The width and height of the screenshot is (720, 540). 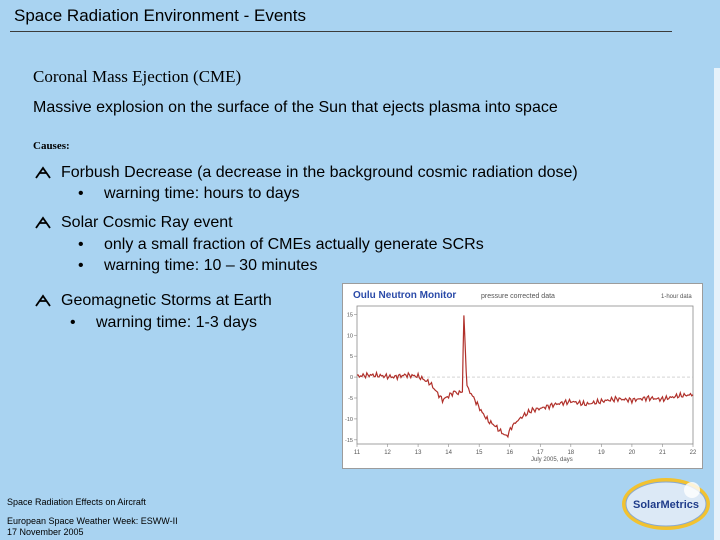 What do you see at coordinates (137, 76) in the screenshot?
I see `cme-heading: Coronal Mass Ejection (CME)` at bounding box center [137, 76].